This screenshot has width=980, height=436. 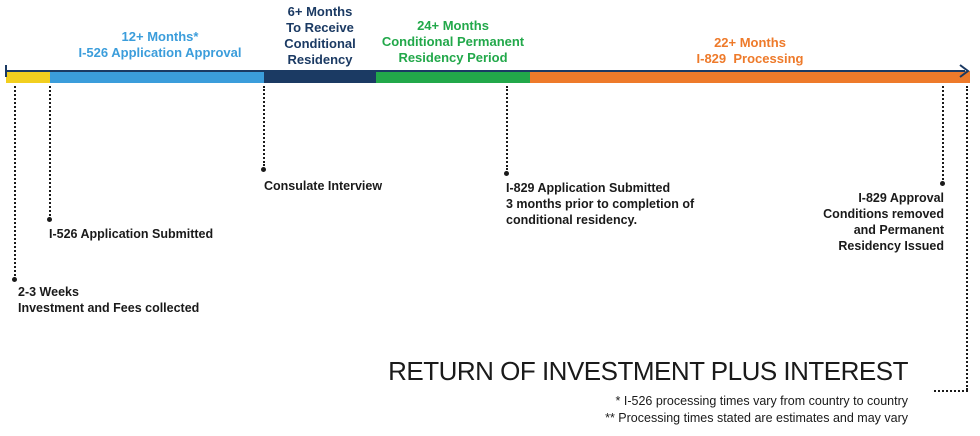 I want to click on timeline-axis, so click(x=485, y=71).